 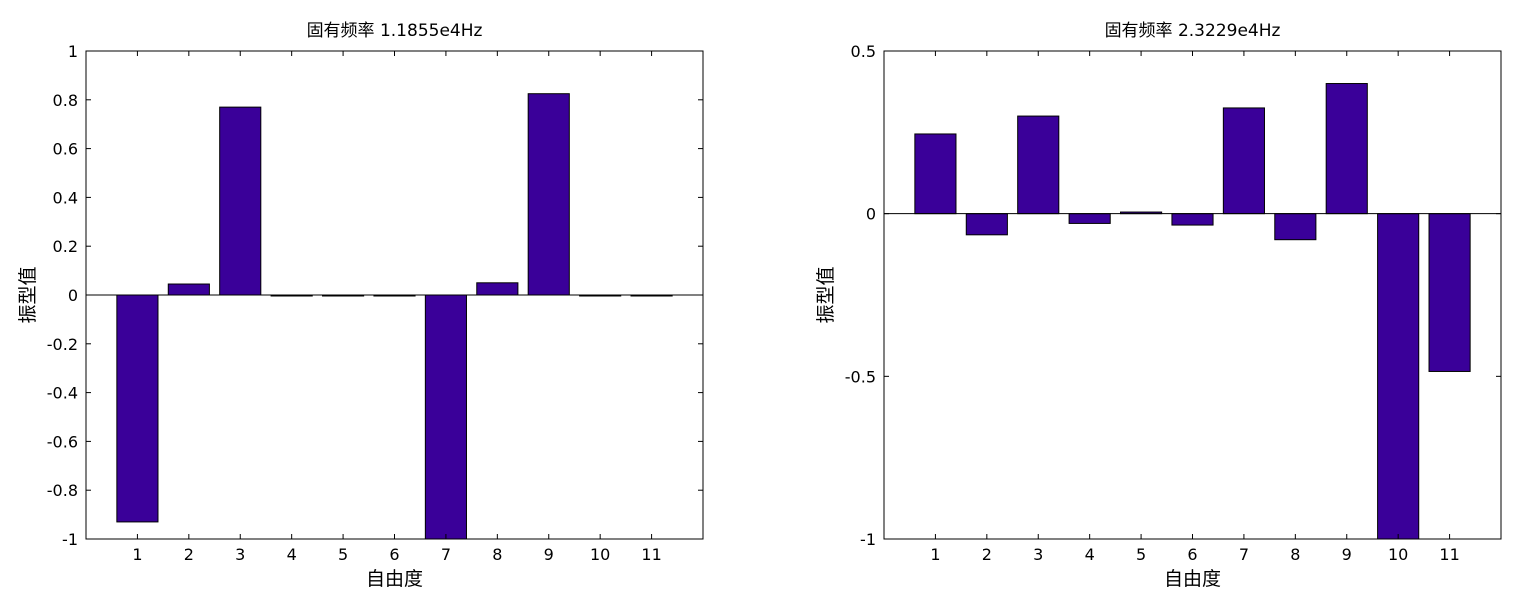 What do you see at coordinates (343, 554) in the screenshot?
I see `left-chart-xtick-label: 5` at bounding box center [343, 554].